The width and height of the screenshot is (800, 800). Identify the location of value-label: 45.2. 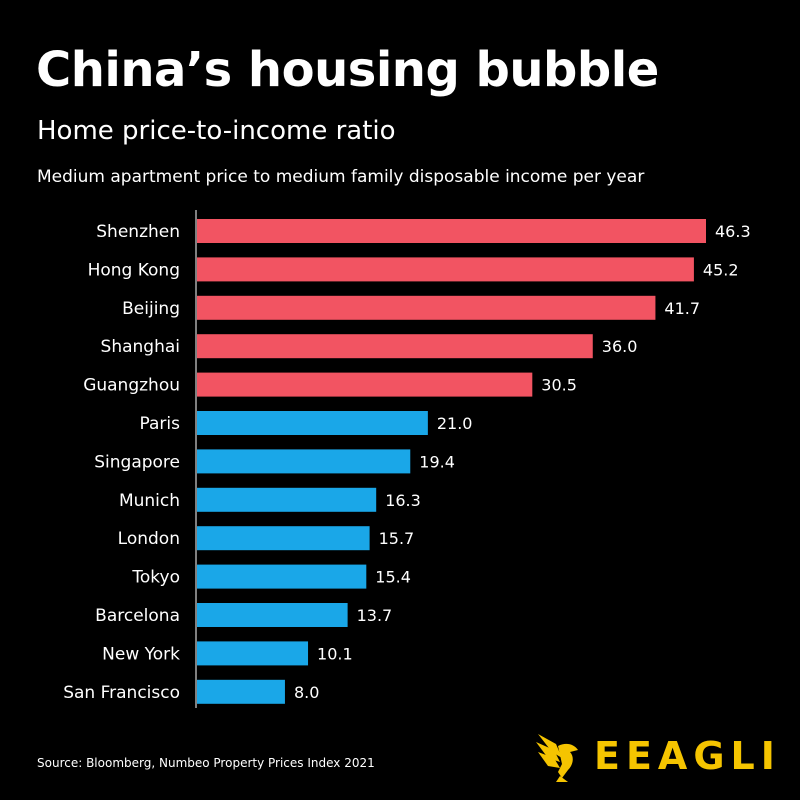
(721, 269).